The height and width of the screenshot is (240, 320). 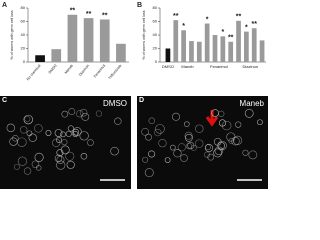 What do you see at coordinates (187, 66) in the screenshot?
I see `group-label: Maneb` at bounding box center [187, 66].